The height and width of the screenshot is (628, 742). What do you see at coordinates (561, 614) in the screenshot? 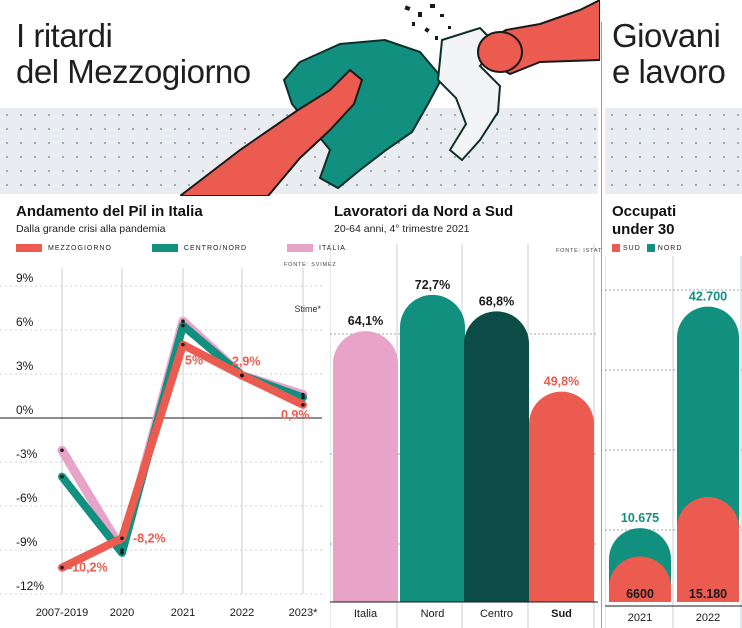
I see `lav-xtick-3: Sud` at bounding box center [561, 614].